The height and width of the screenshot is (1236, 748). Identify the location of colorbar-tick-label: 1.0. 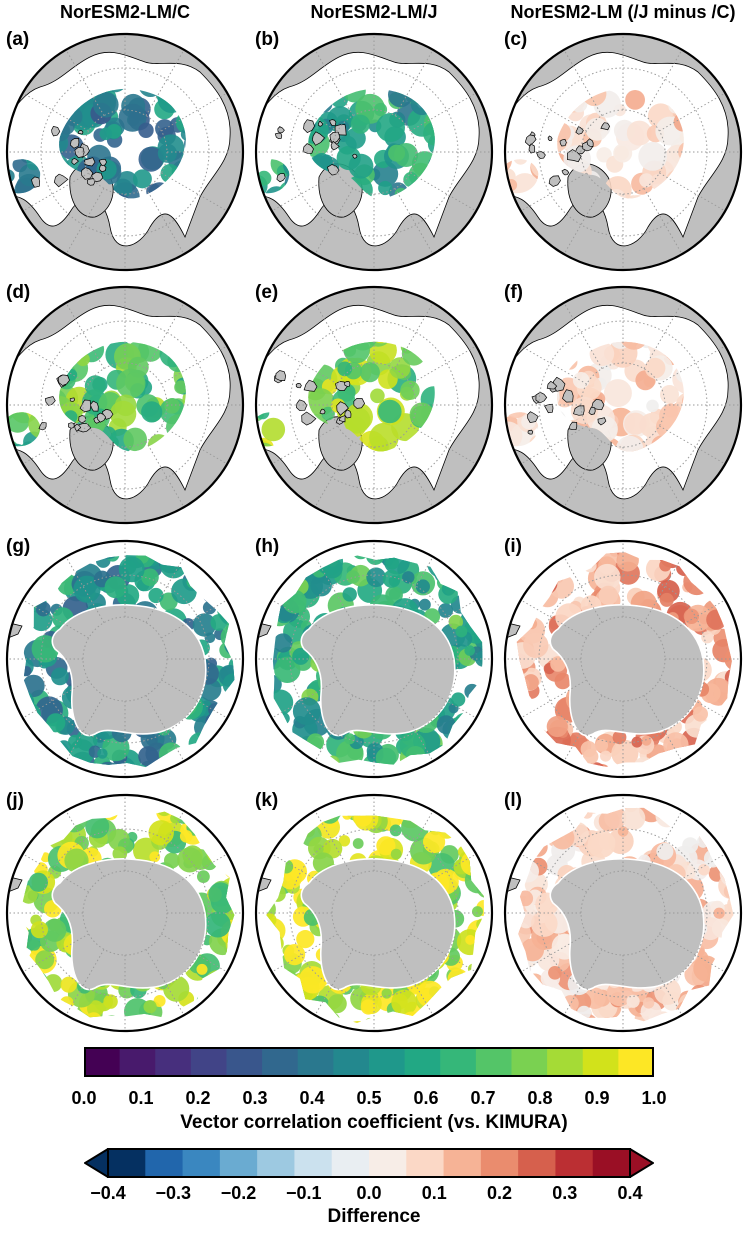
(654, 1098).